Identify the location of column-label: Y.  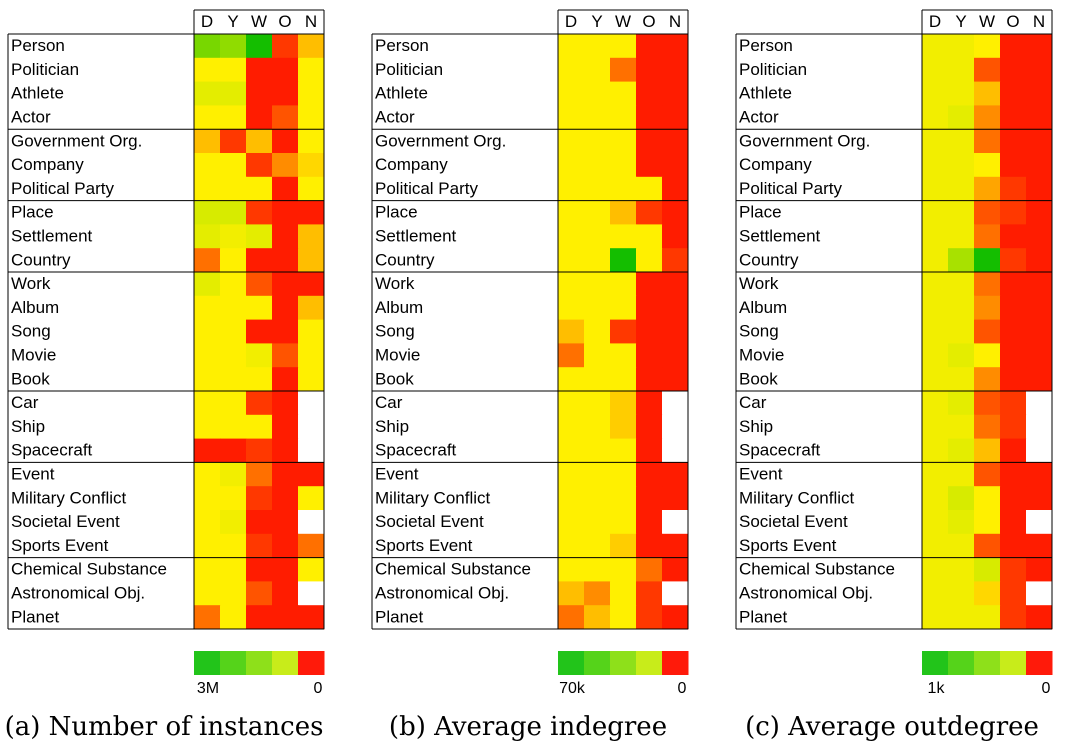
(232, 21).